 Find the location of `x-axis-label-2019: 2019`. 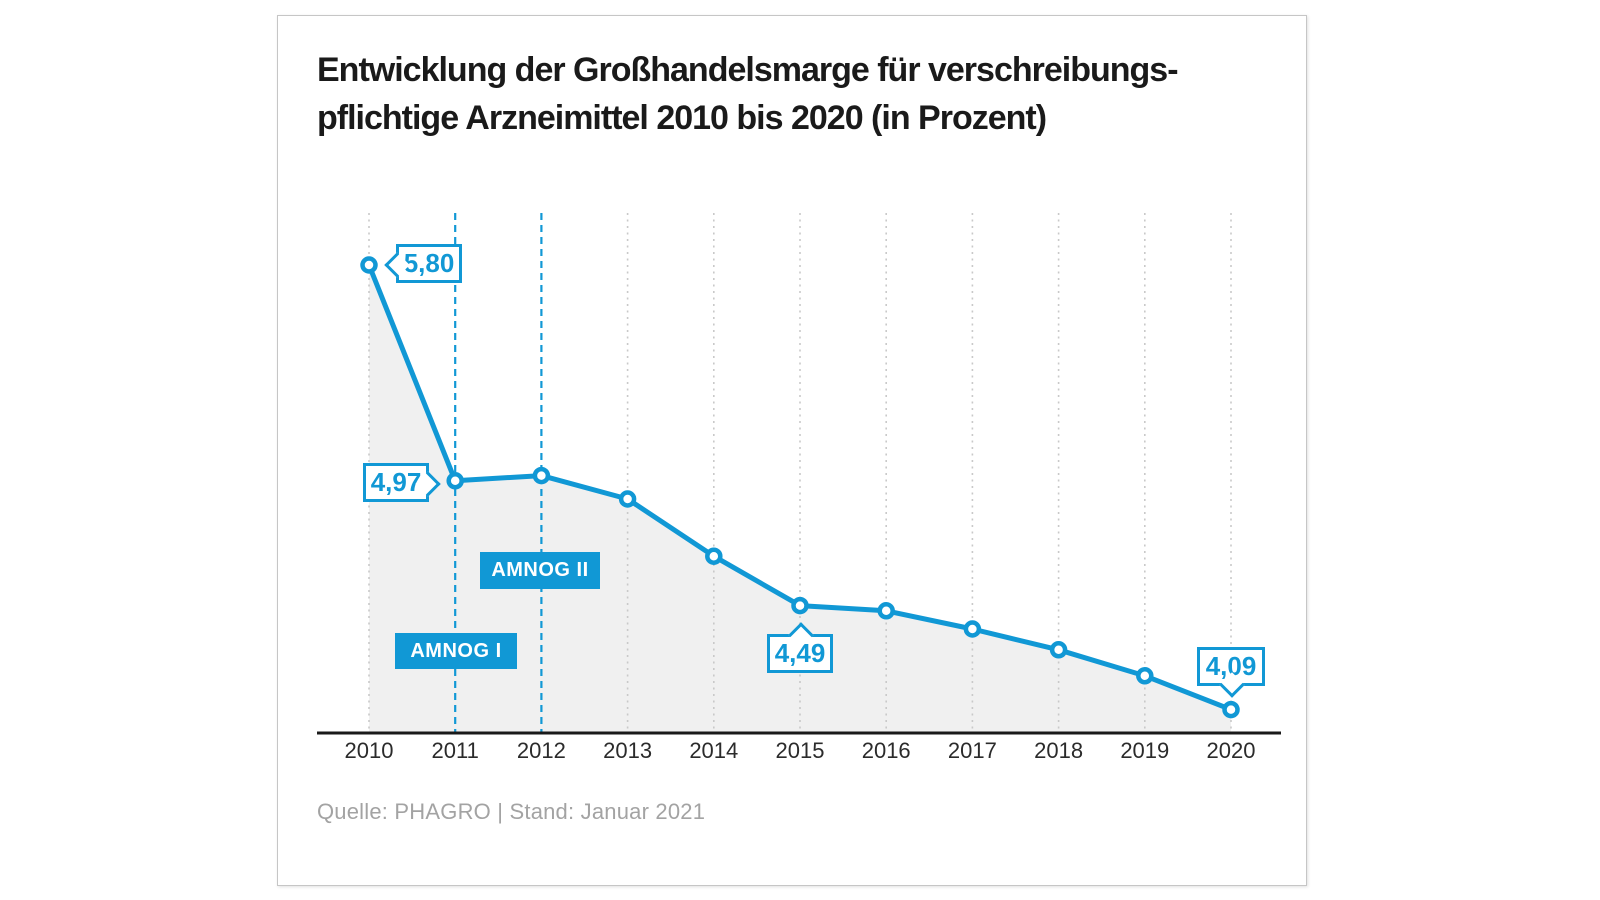

x-axis-label-2019: 2019 is located at coordinates (1144, 750).